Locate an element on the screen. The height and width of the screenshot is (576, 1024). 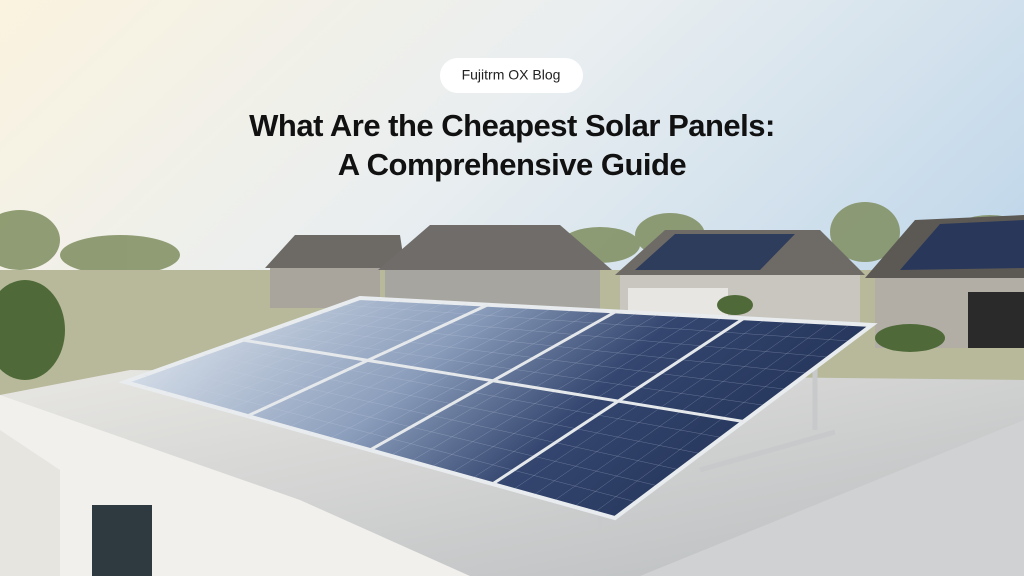
wall is located at coordinates (30, 503).